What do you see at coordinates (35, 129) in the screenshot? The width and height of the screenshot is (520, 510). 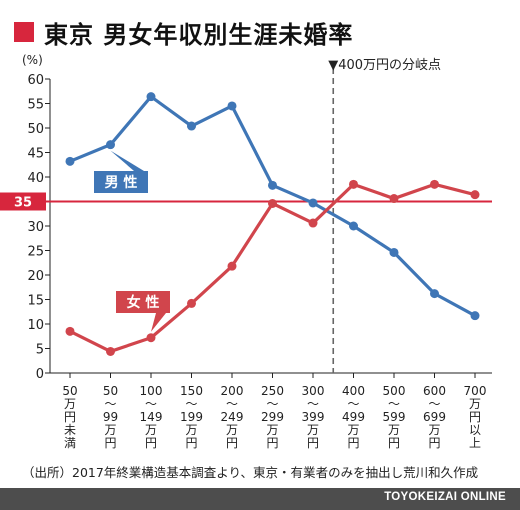 I see `y-tick-label: 50` at bounding box center [35, 129].